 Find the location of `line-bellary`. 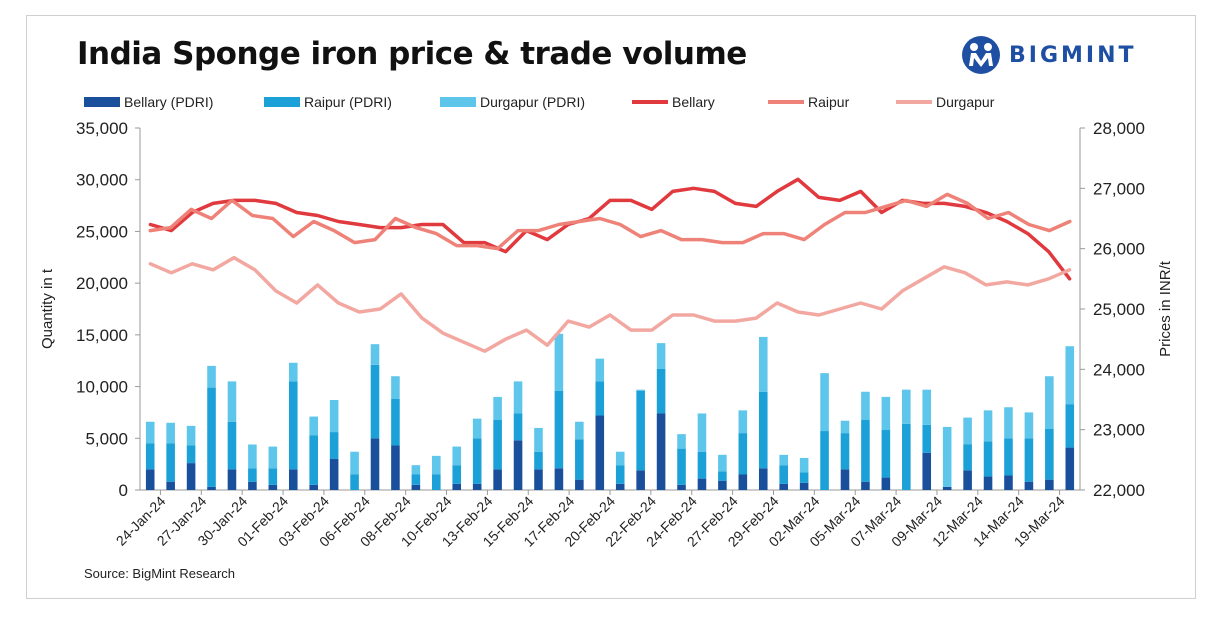

line-bellary is located at coordinates (610, 229).